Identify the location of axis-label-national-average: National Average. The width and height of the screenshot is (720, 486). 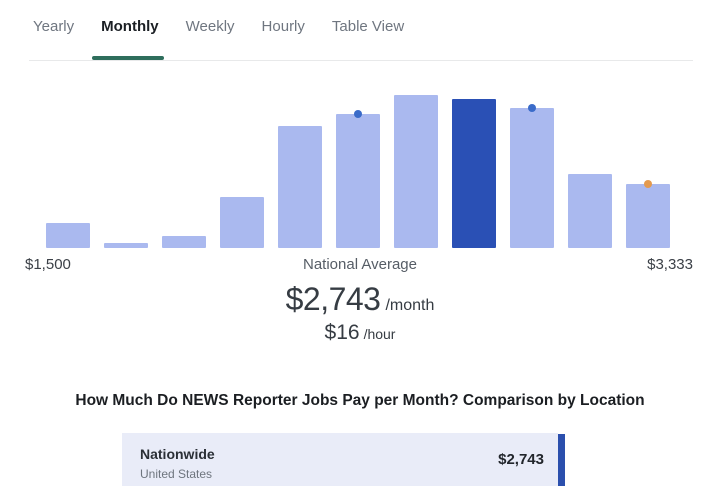
(360, 264).